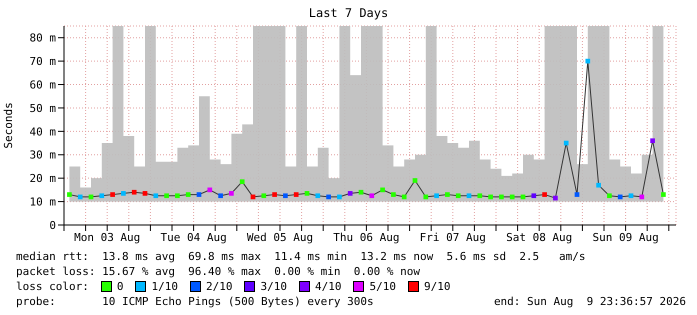 The width and height of the screenshot is (697, 315). Describe the element at coordinates (195, 301) in the screenshot. I see `text: probe: 10 ICMP Echo Pings (500 Bytes) every 300s` at that location.